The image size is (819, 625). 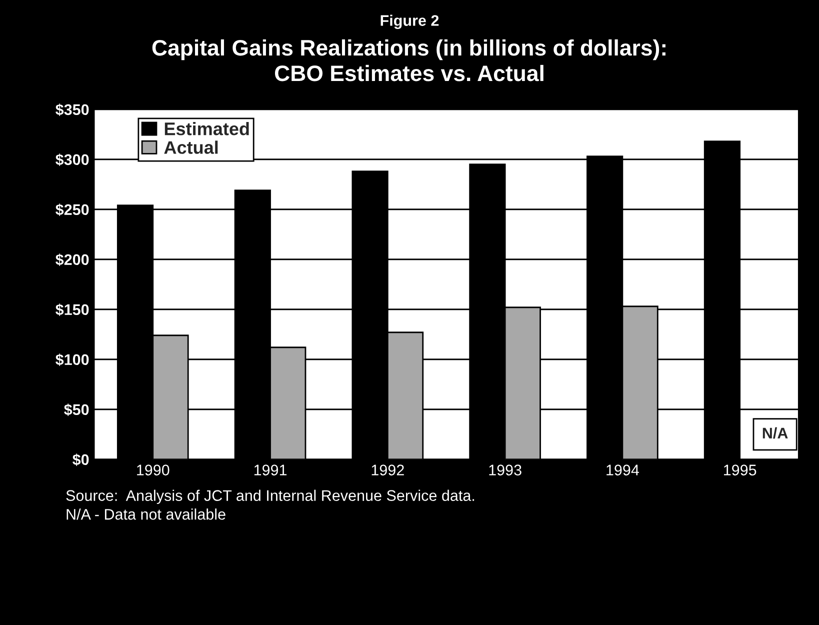 What do you see at coordinates (72, 360) in the screenshot?
I see `y-tick-label: $100` at bounding box center [72, 360].